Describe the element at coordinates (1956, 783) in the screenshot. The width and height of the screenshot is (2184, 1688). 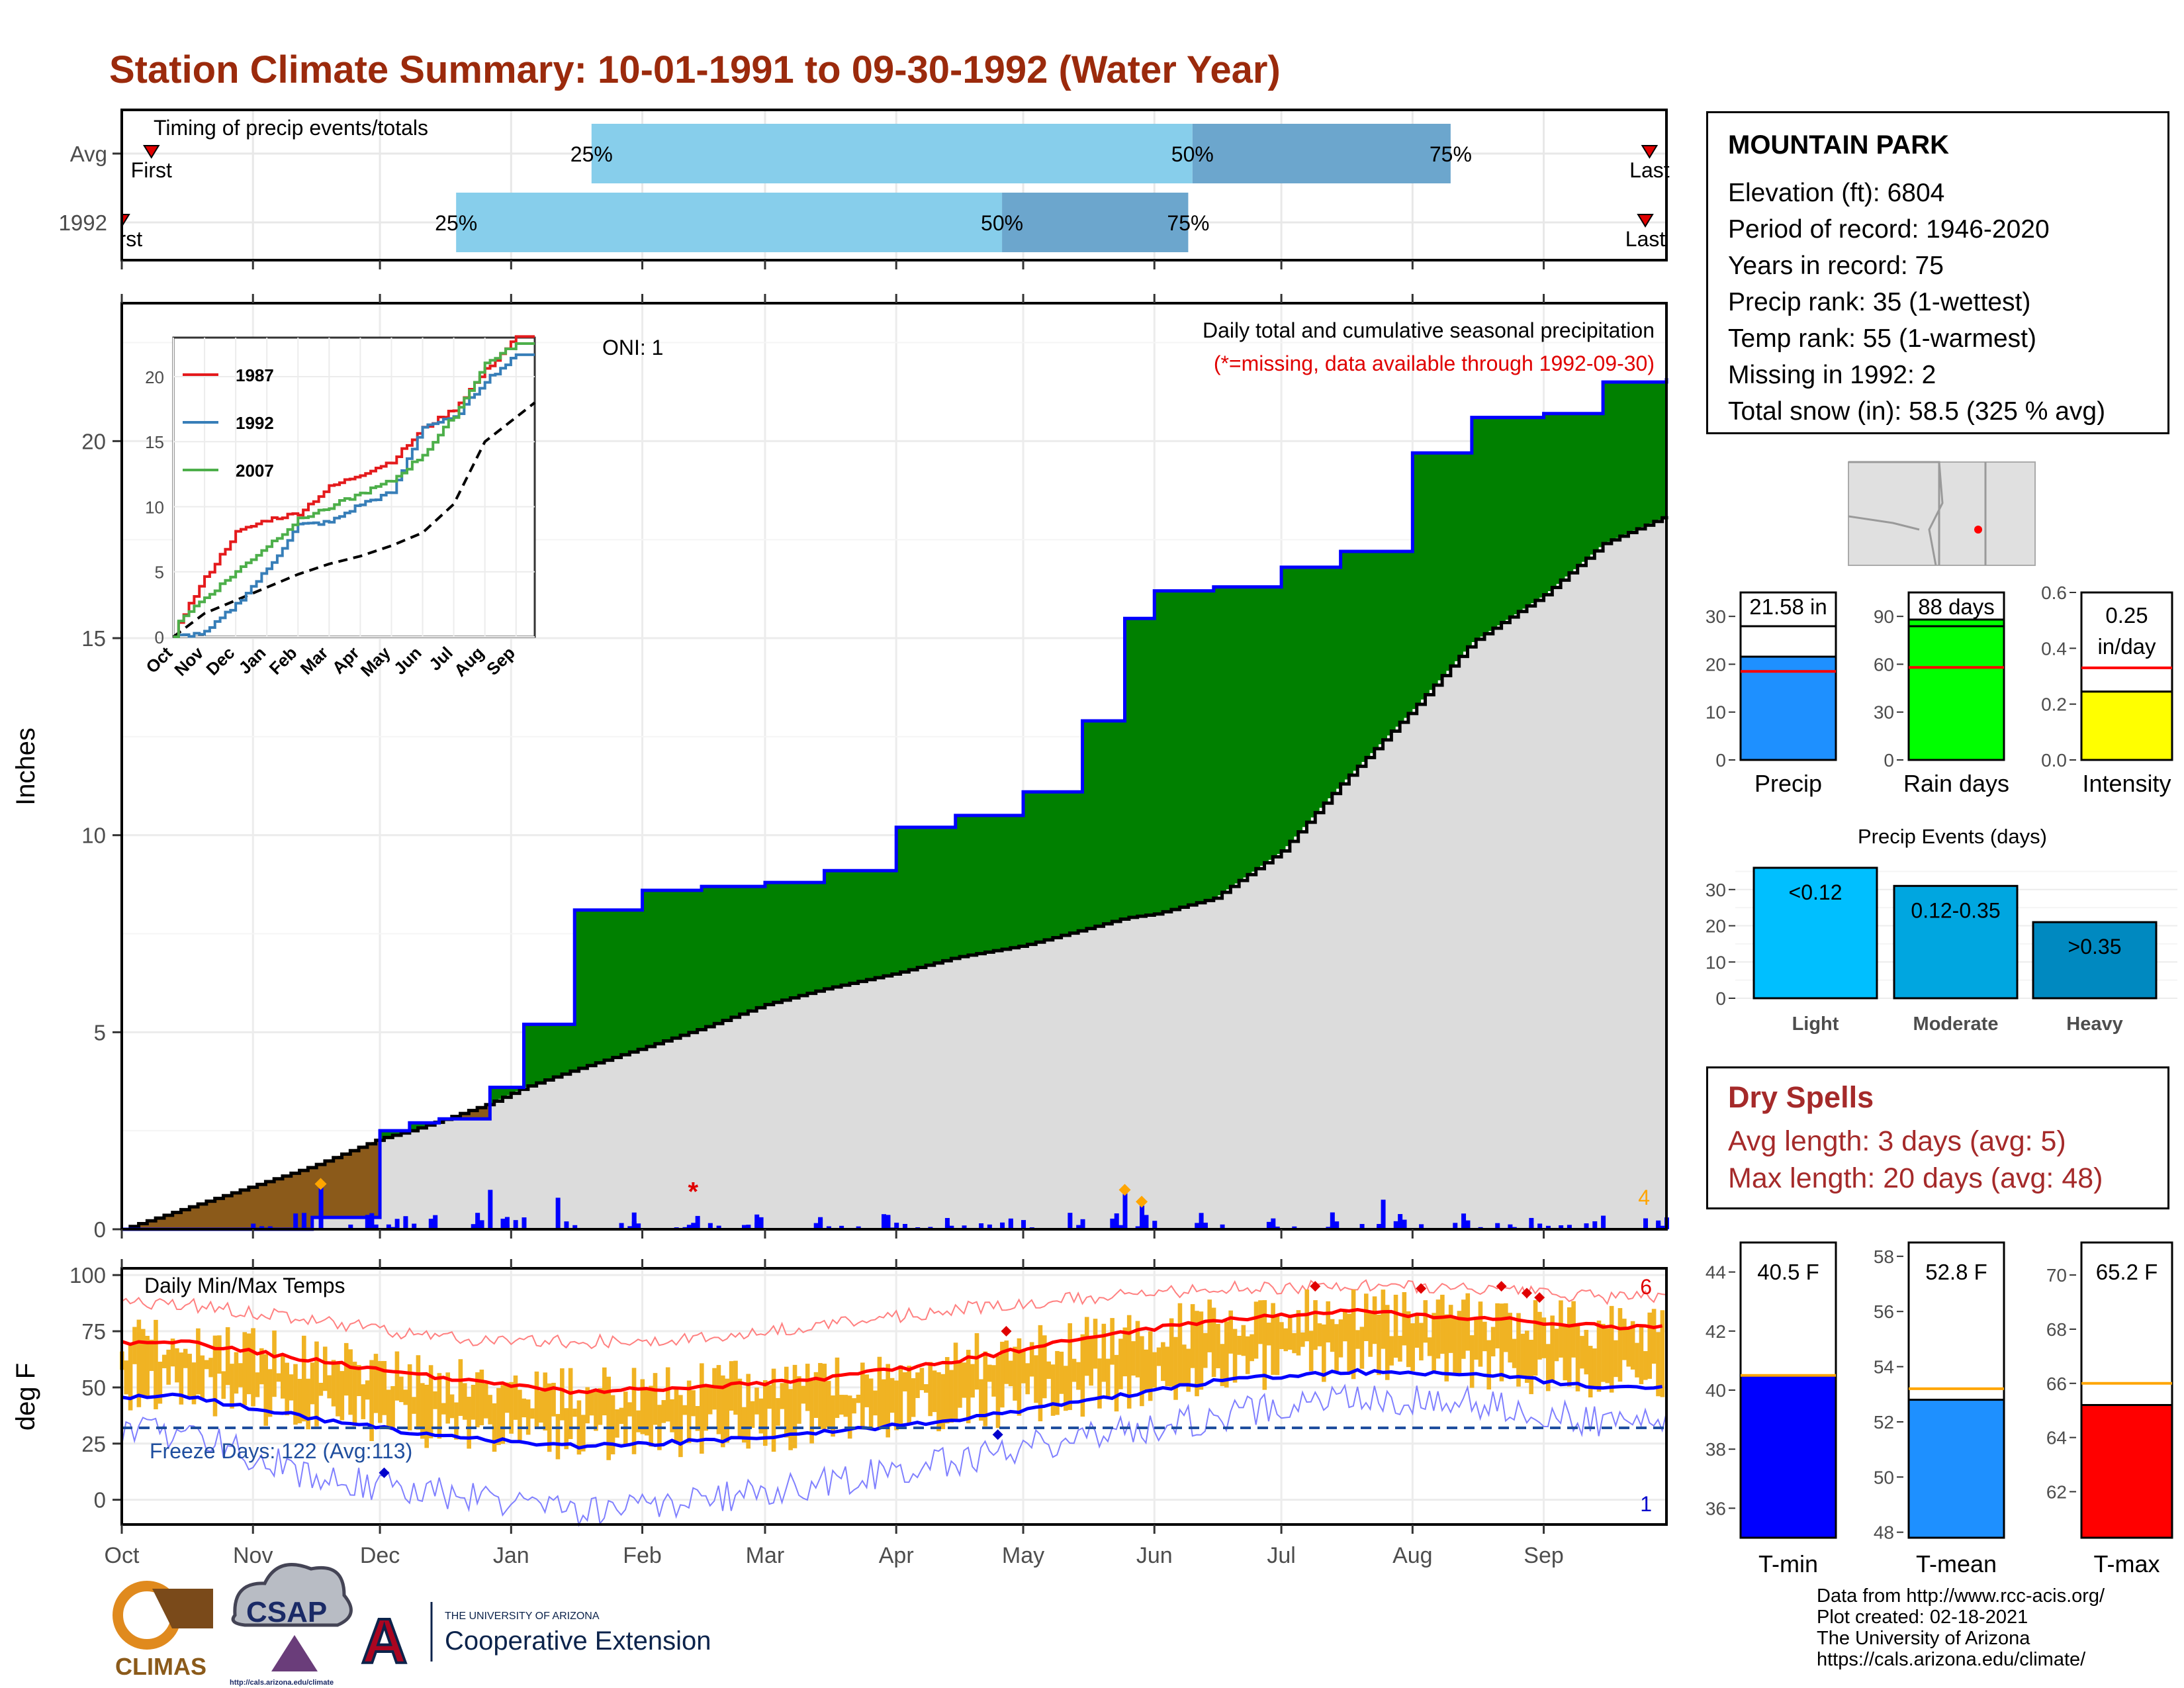
I see `mini-bar-label: Rain days` at that location.